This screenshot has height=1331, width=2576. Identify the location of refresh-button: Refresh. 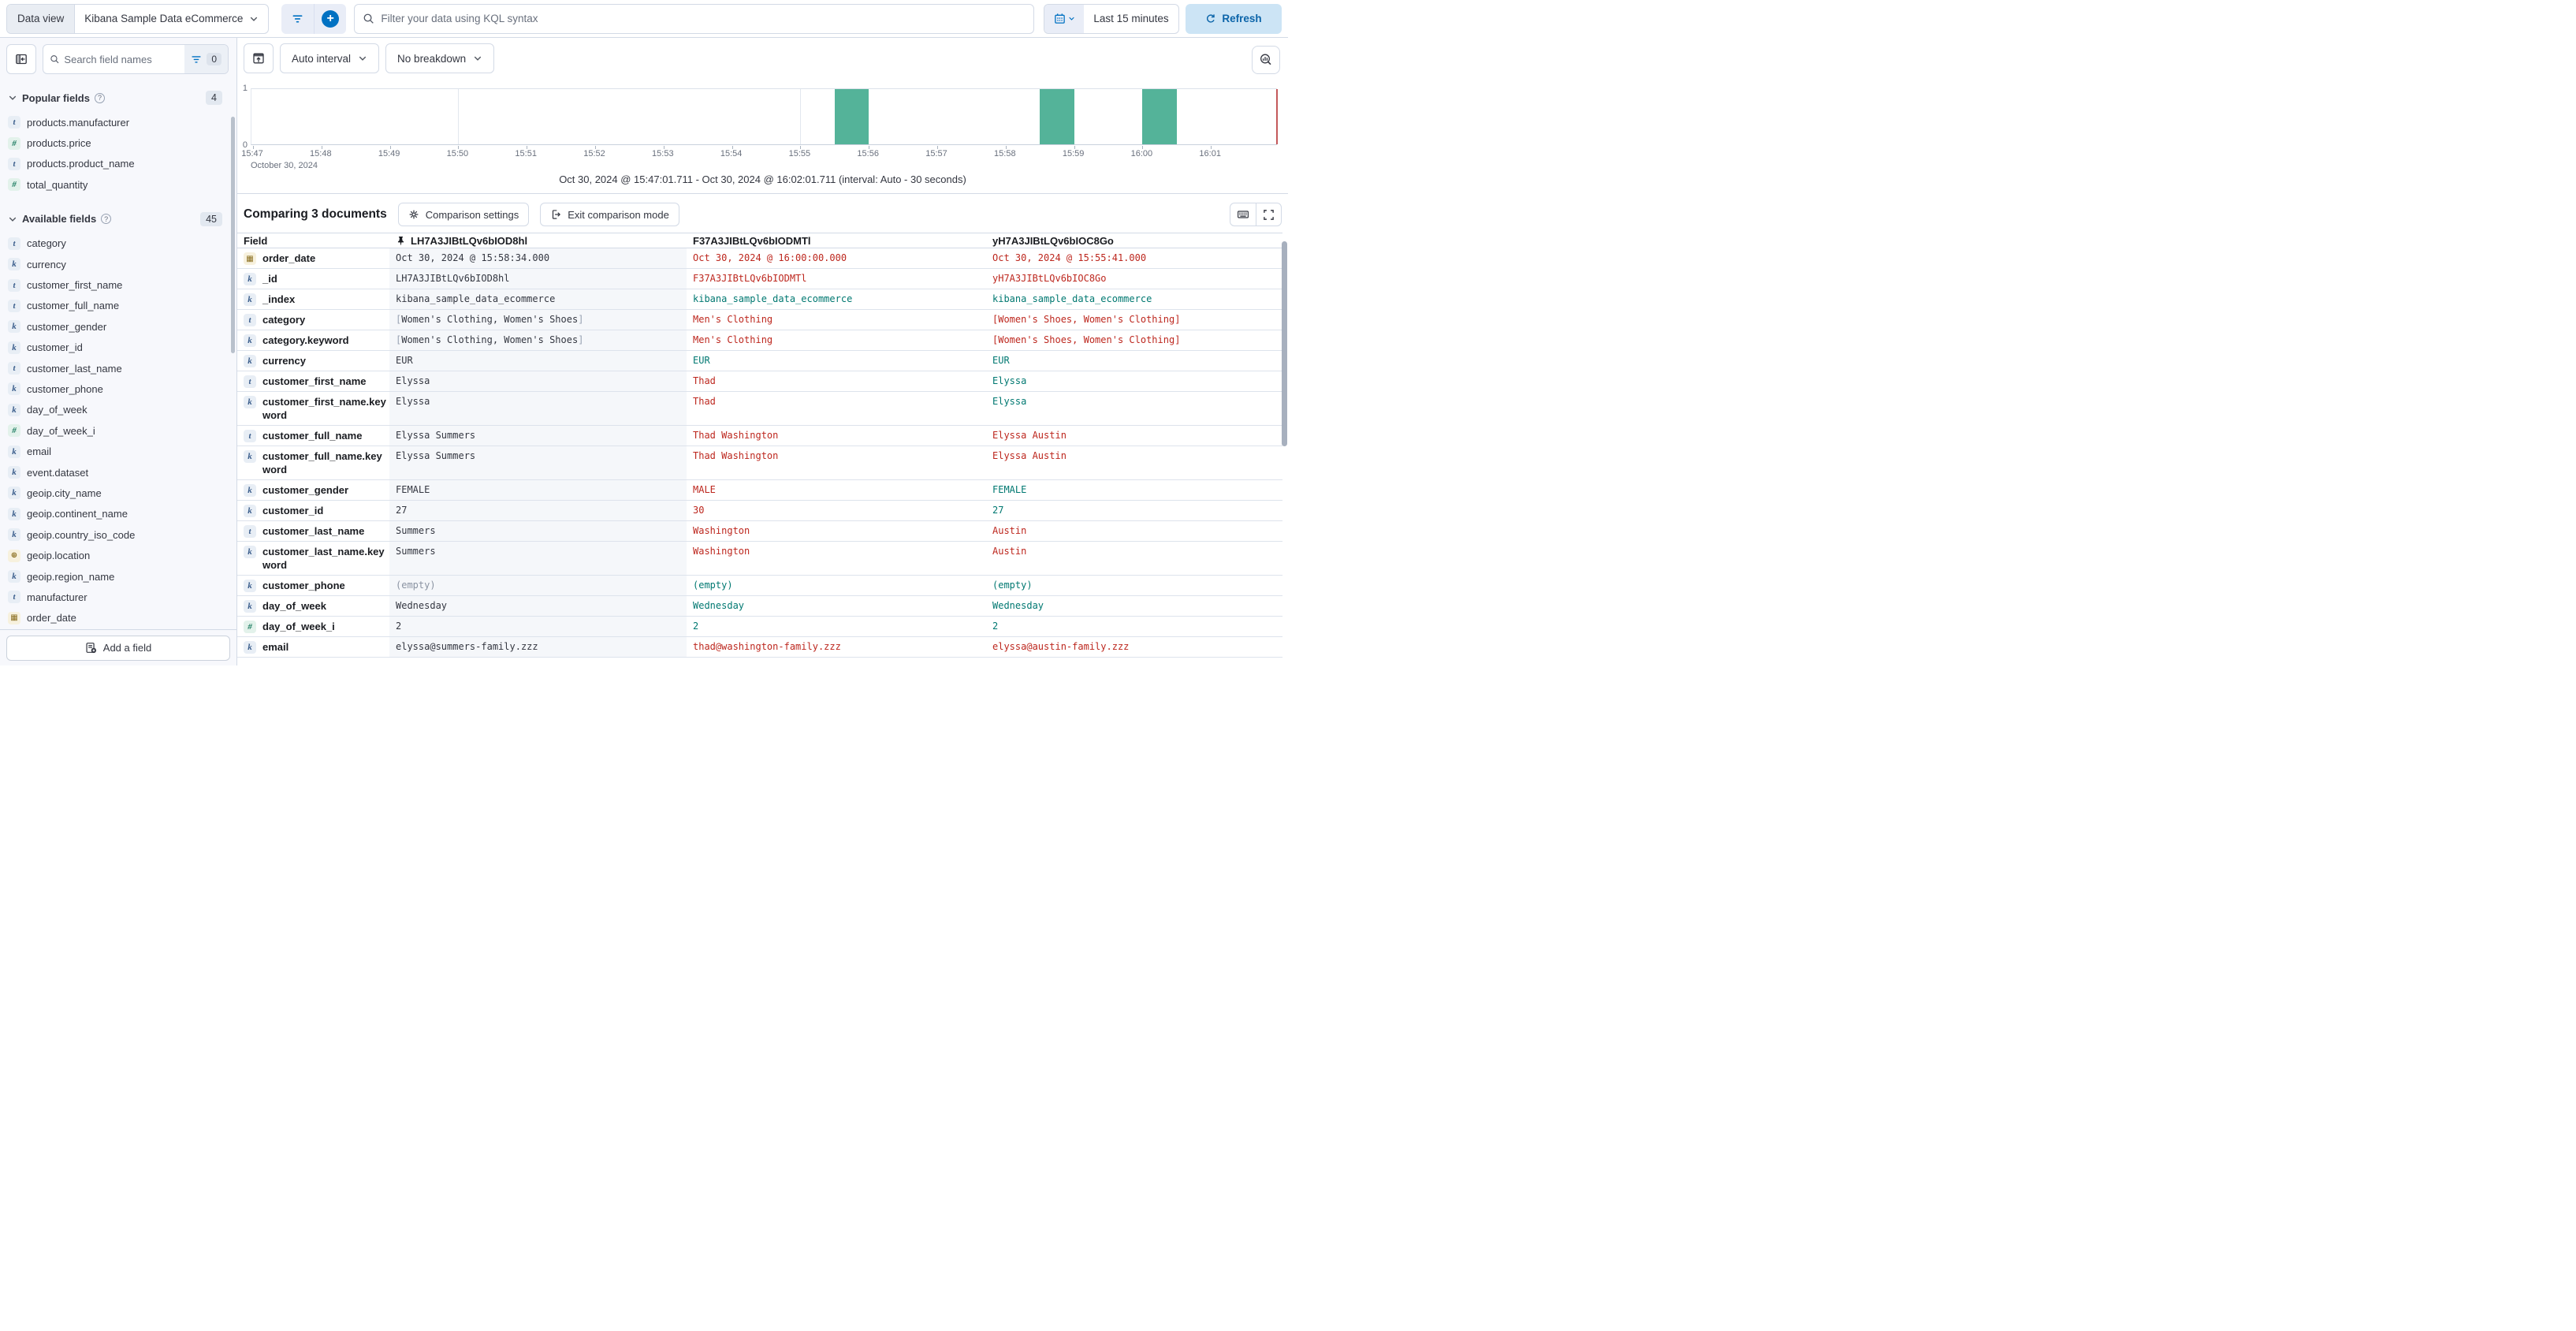
(1234, 18).